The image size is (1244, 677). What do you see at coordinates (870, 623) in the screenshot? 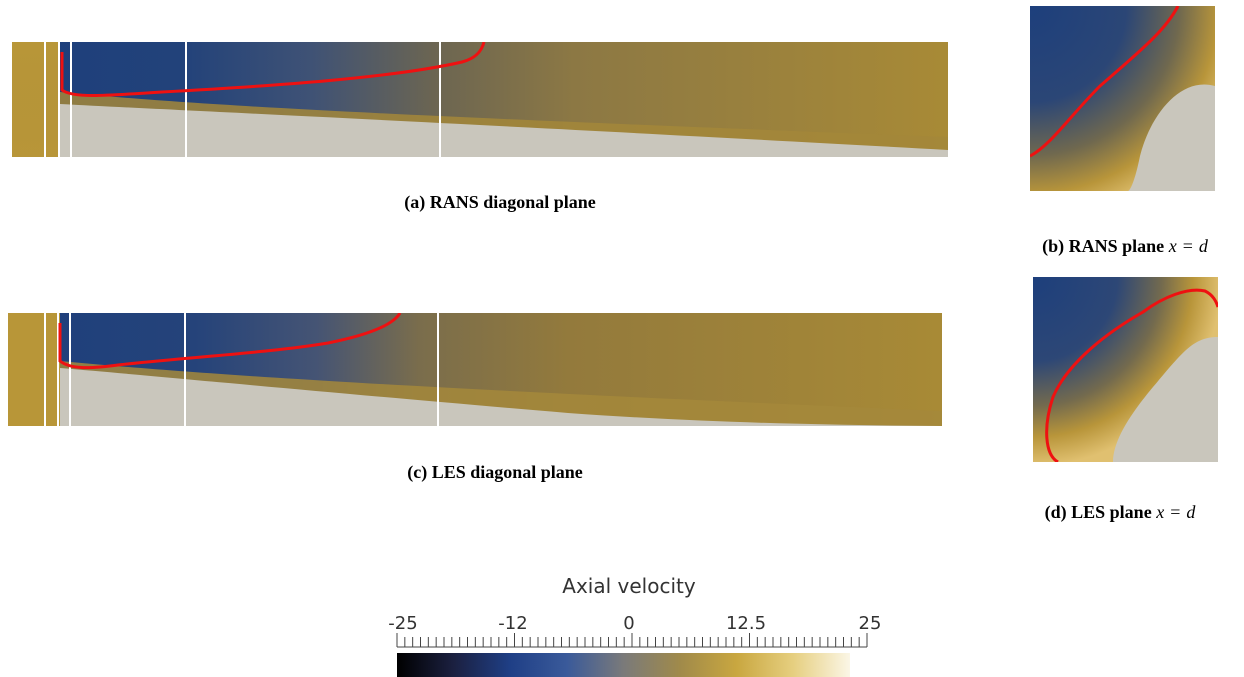
I see `colorbar-tick-label: 25` at bounding box center [870, 623].